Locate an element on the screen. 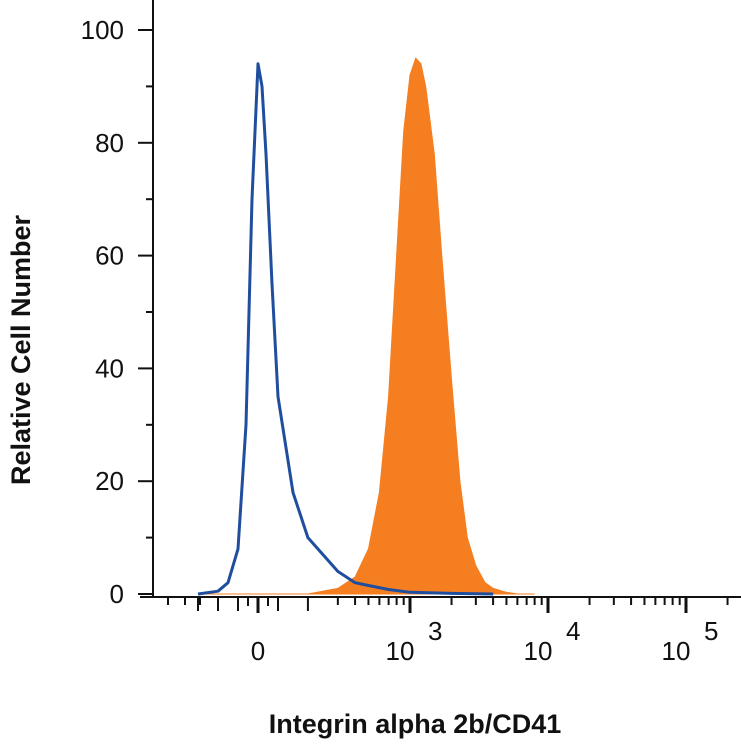 The width and height of the screenshot is (741, 745). x-tick-label-10000: 10 is located at coordinates (538, 651).